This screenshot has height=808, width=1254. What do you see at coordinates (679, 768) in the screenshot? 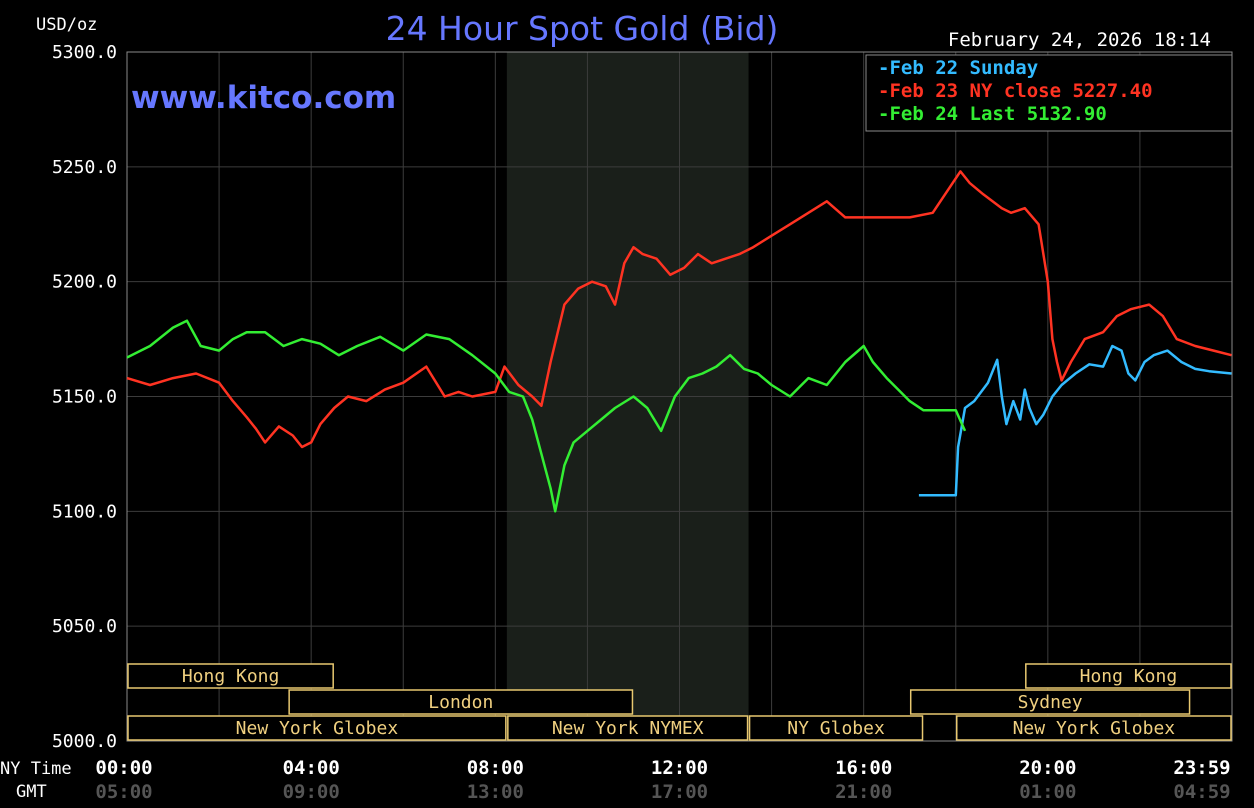
I see `x-tick-label-ny: 12:00` at bounding box center [679, 768].